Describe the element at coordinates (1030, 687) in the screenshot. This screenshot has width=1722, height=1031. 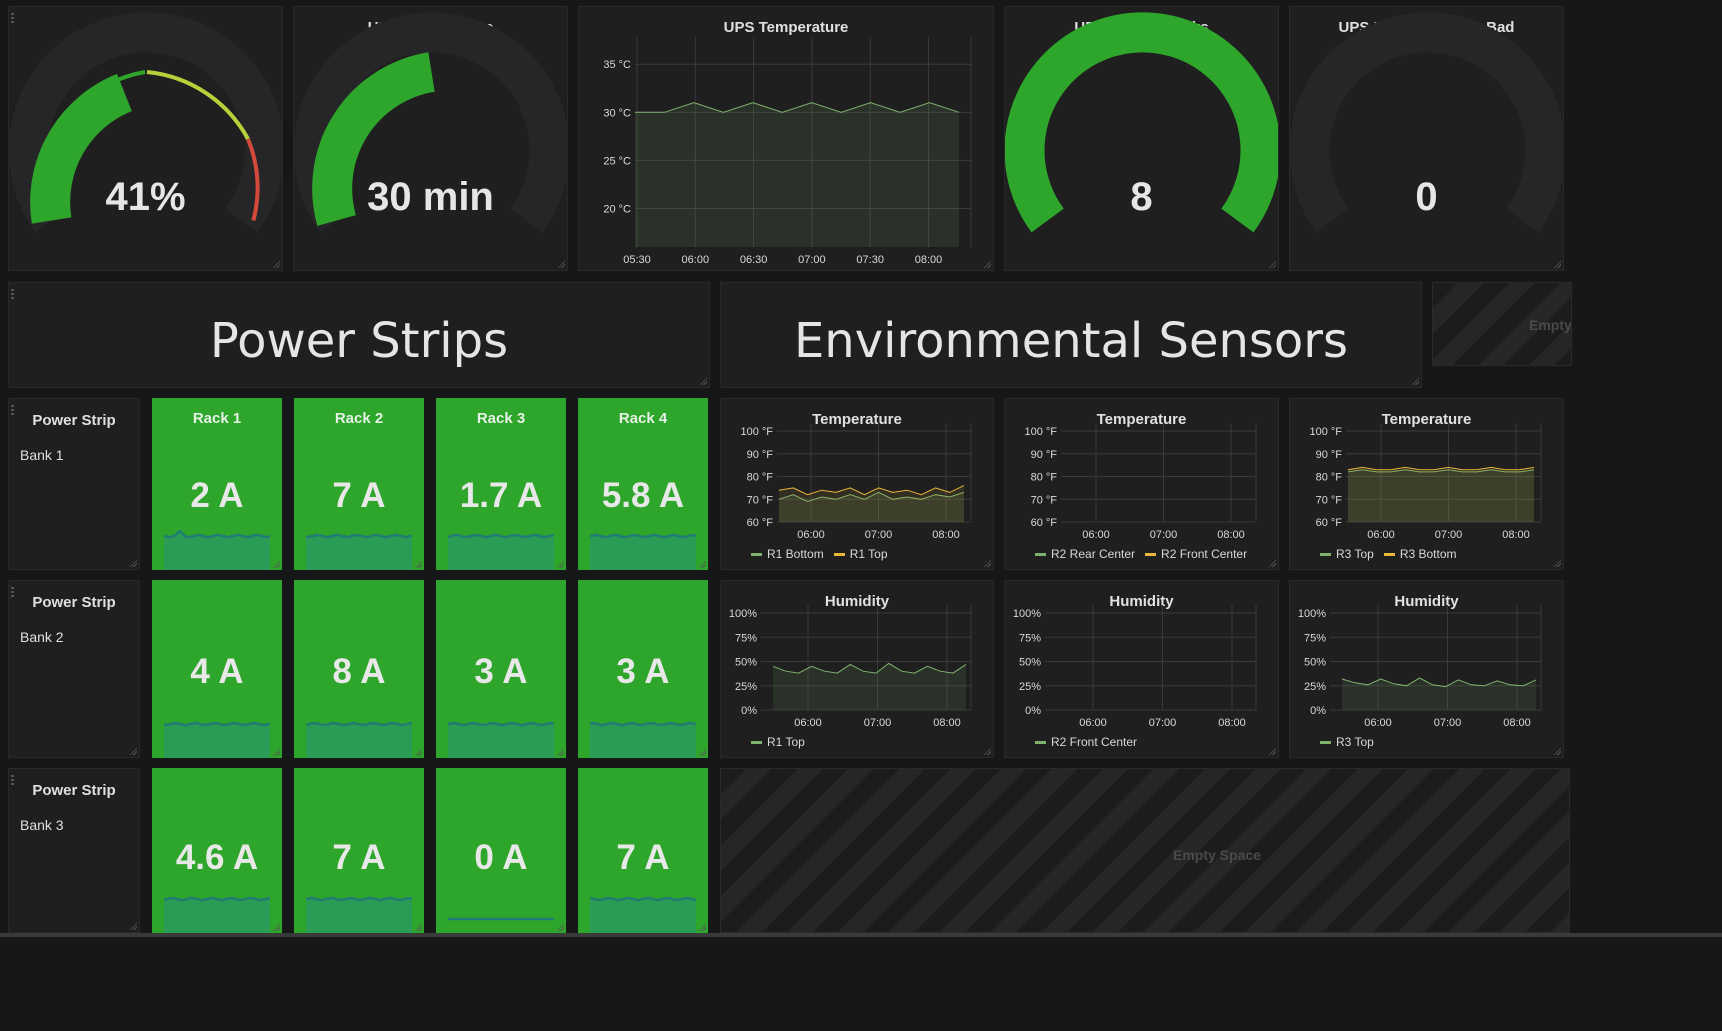
I see `y-tick-label: 25%` at that location.